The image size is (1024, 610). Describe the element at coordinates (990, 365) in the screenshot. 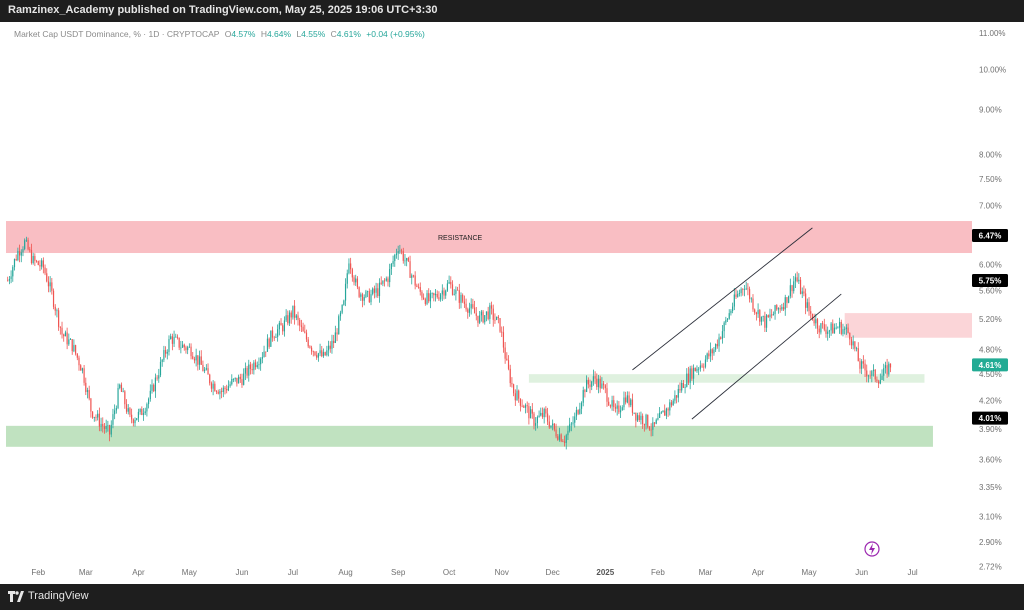

I see `last-price-badge-text: 4.61%` at that location.